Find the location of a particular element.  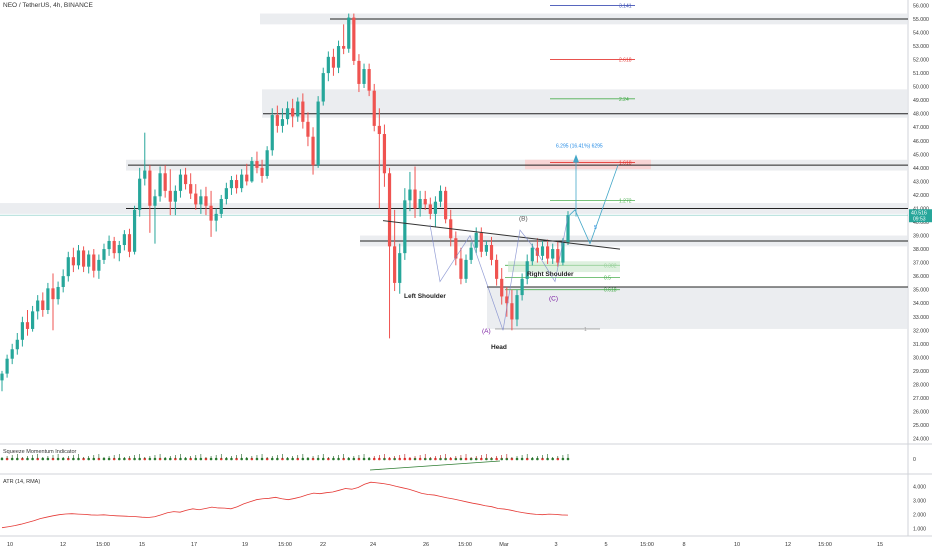

symbol-title: NEO / TetherUS, 4h, BINANCE is located at coordinates (48, 5).